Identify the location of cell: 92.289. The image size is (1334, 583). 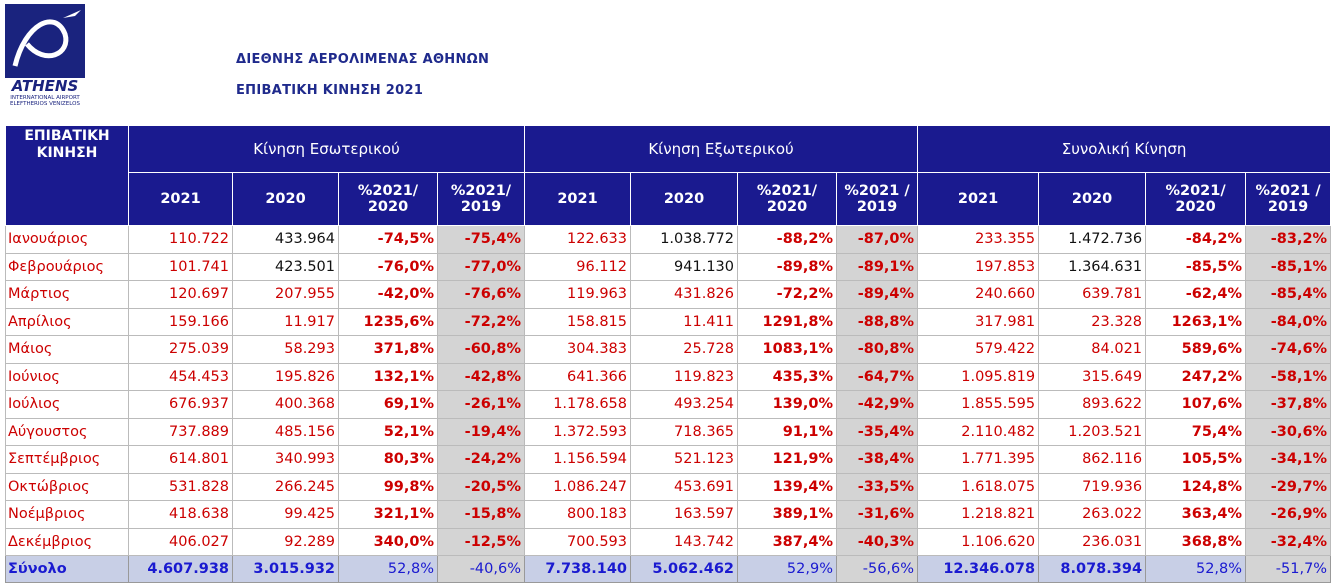
(285, 541).